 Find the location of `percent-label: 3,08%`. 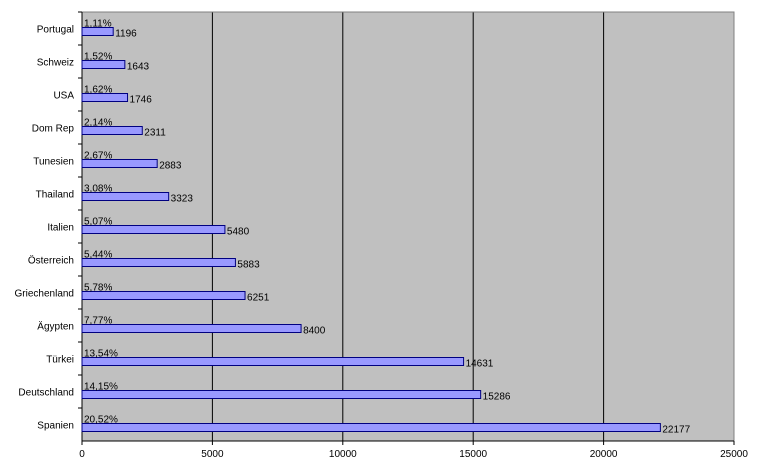

percent-label: 3,08% is located at coordinates (98, 189).